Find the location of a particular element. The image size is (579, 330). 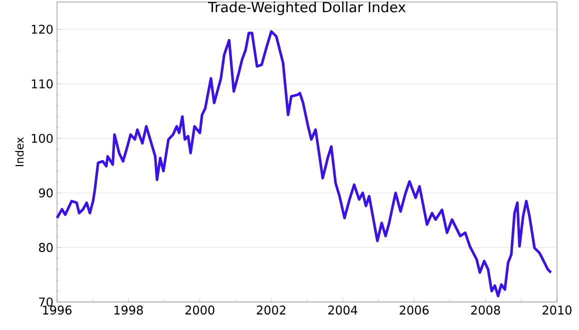

y-tick-label: 110 is located at coordinates (42, 83).